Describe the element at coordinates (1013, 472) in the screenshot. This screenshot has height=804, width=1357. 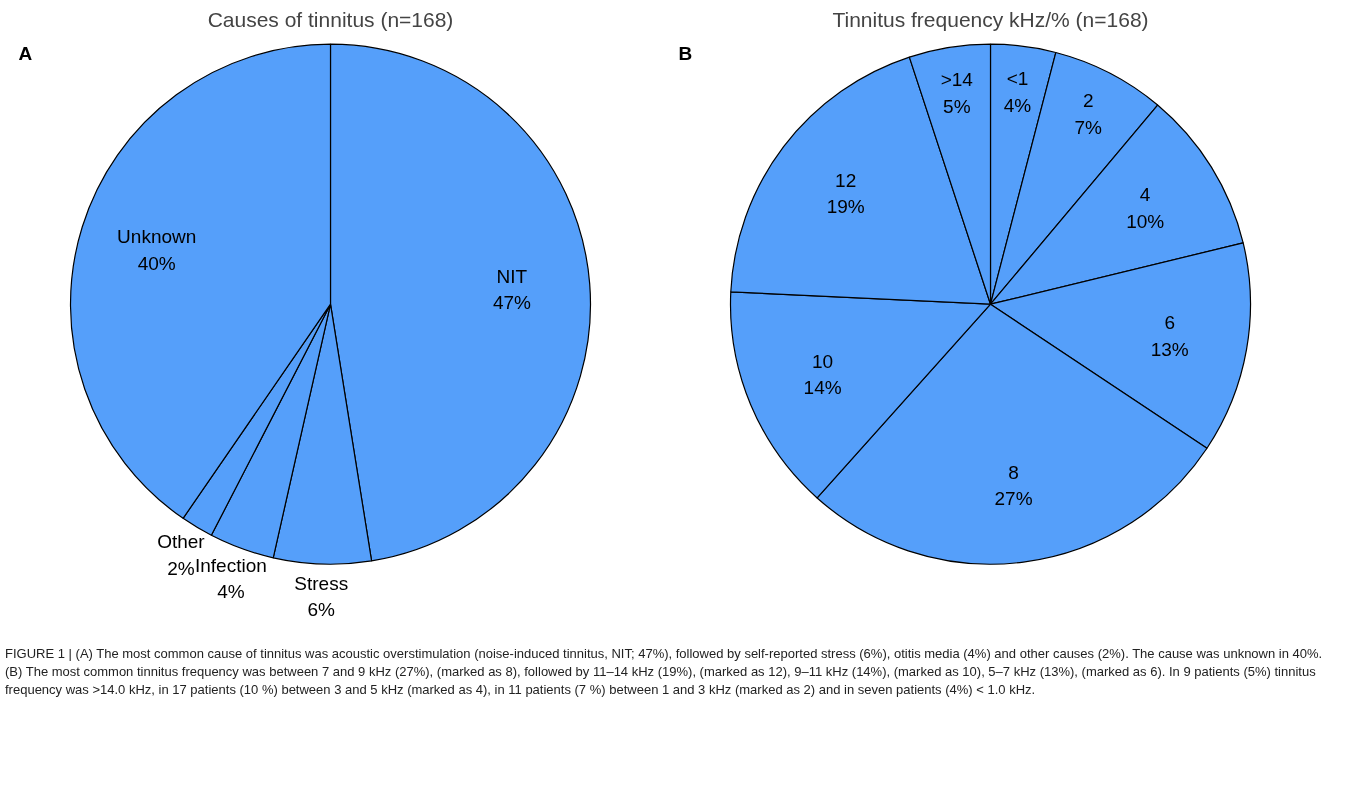
I see `slice-label: 8` at that location.